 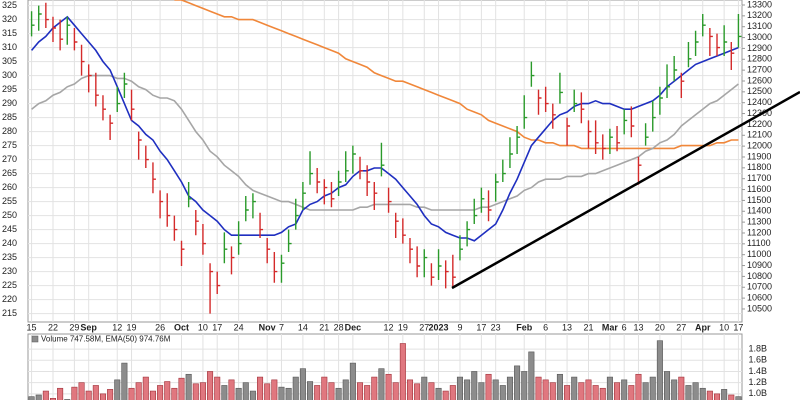 What do you see at coordinates (389, 327) in the screenshot?
I see `x-tick-label: 12` at bounding box center [389, 327].